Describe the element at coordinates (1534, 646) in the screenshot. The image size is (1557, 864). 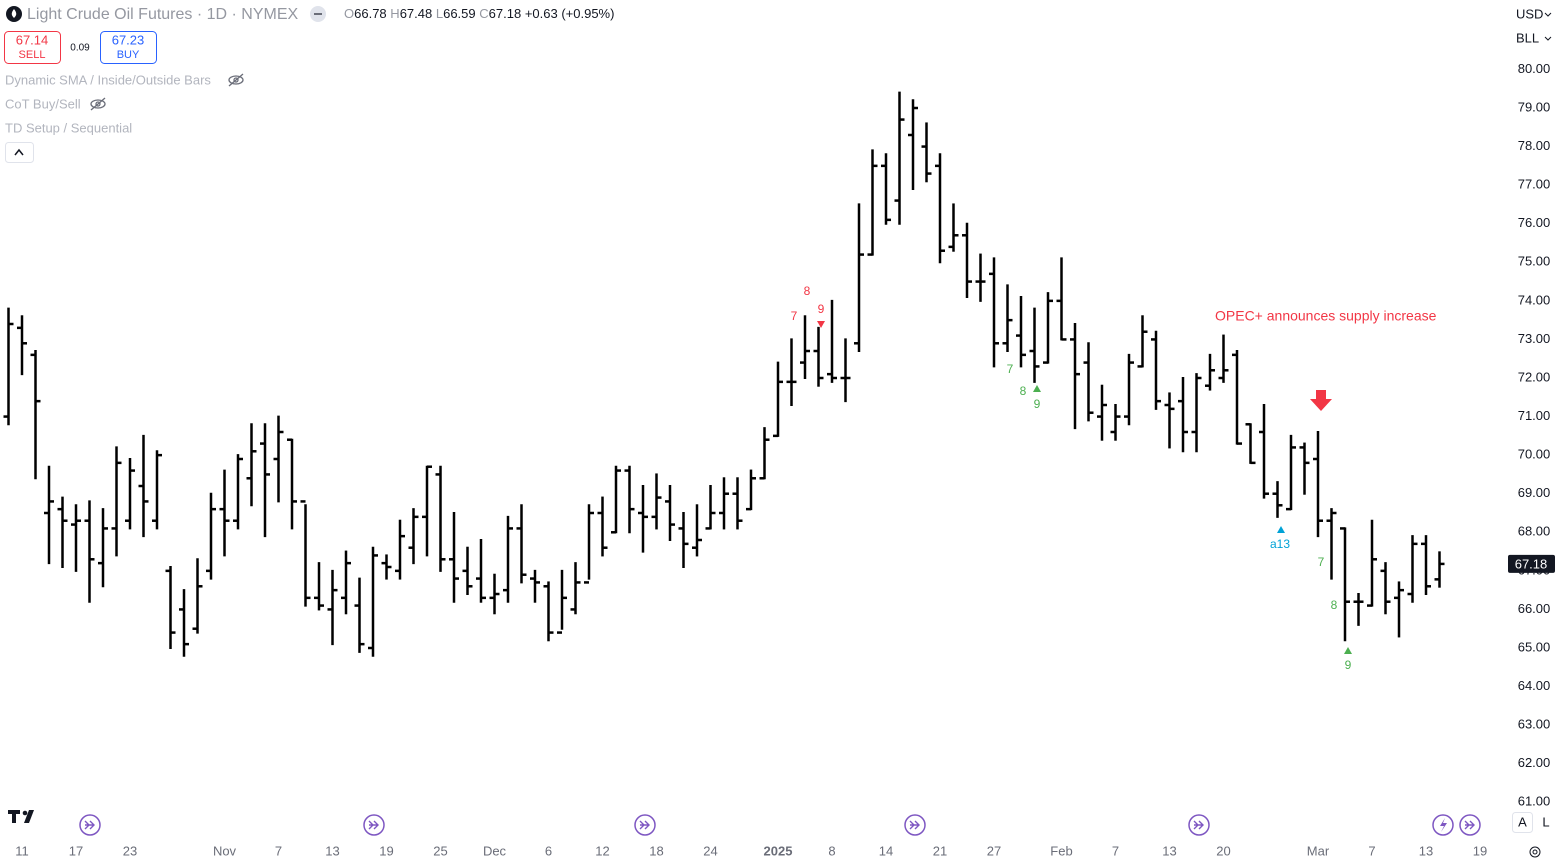
I see `y-tick-label: 65.00` at that location.